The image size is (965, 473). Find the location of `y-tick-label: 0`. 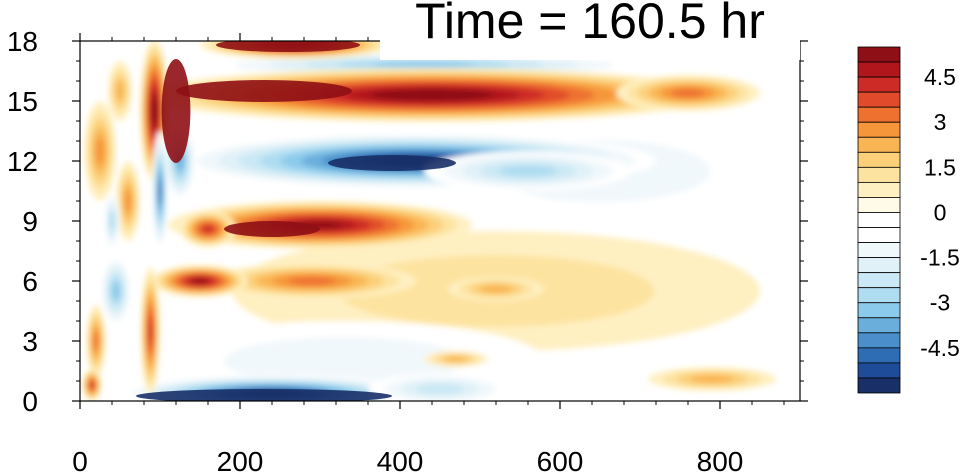

y-tick-label: 0 is located at coordinates (30, 401).